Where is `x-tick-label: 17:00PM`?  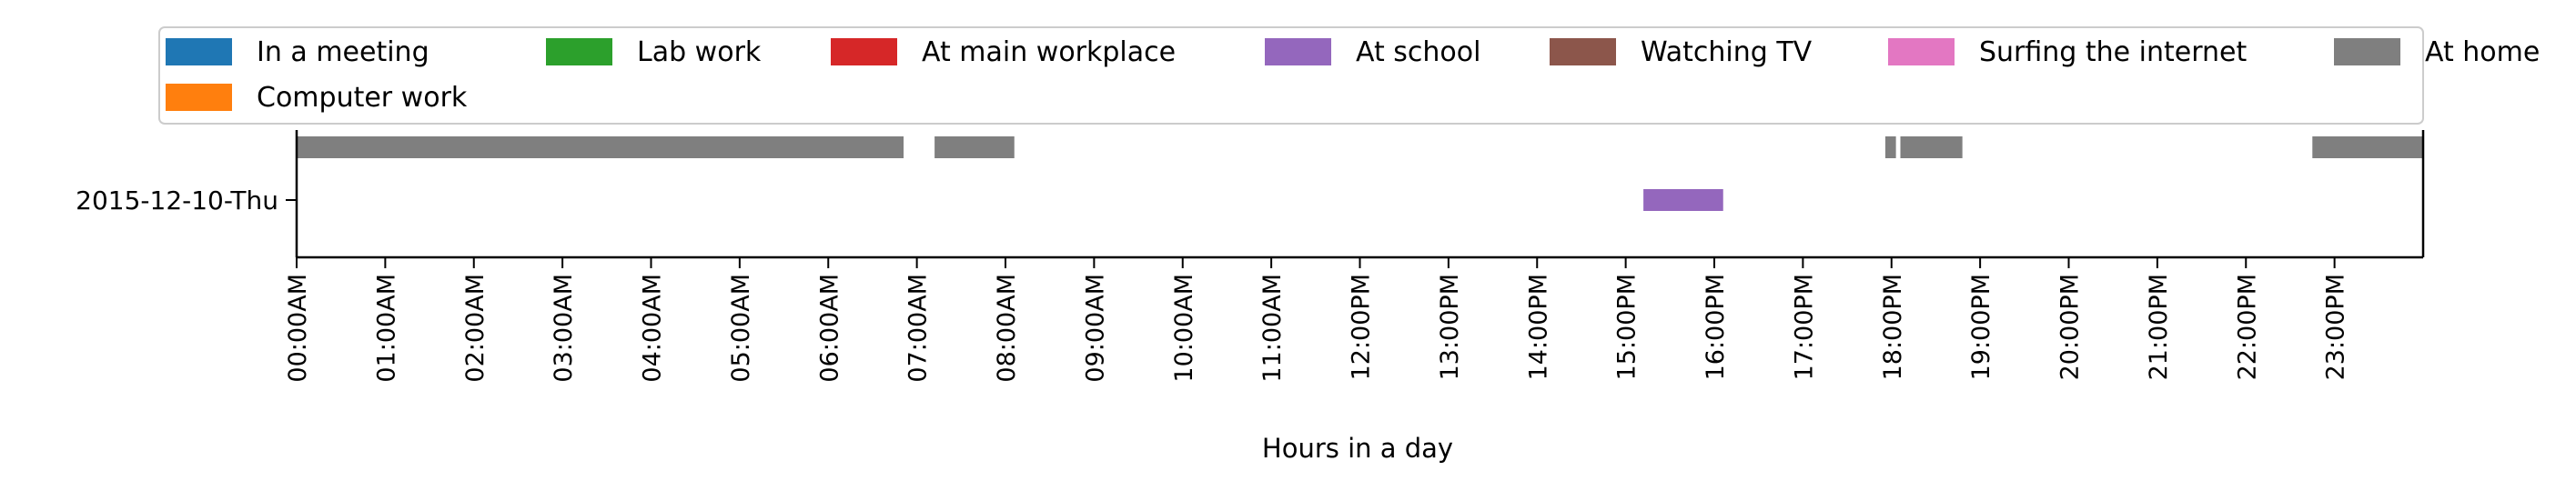
x-tick-label: 17:00PM is located at coordinates (1804, 327).